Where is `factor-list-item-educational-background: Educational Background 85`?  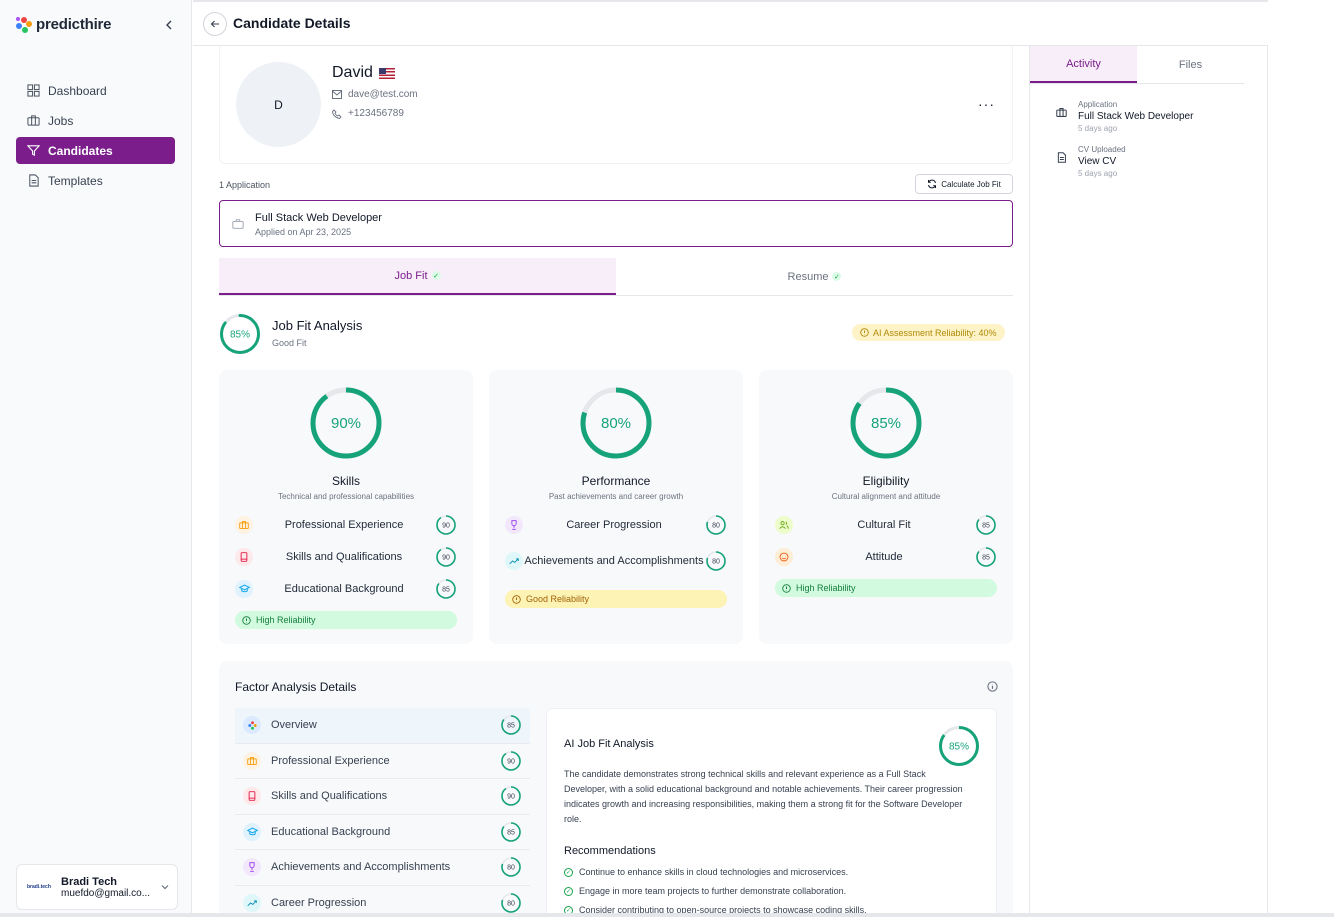 factor-list-item-educational-background: Educational Background 85 is located at coordinates (382, 832).